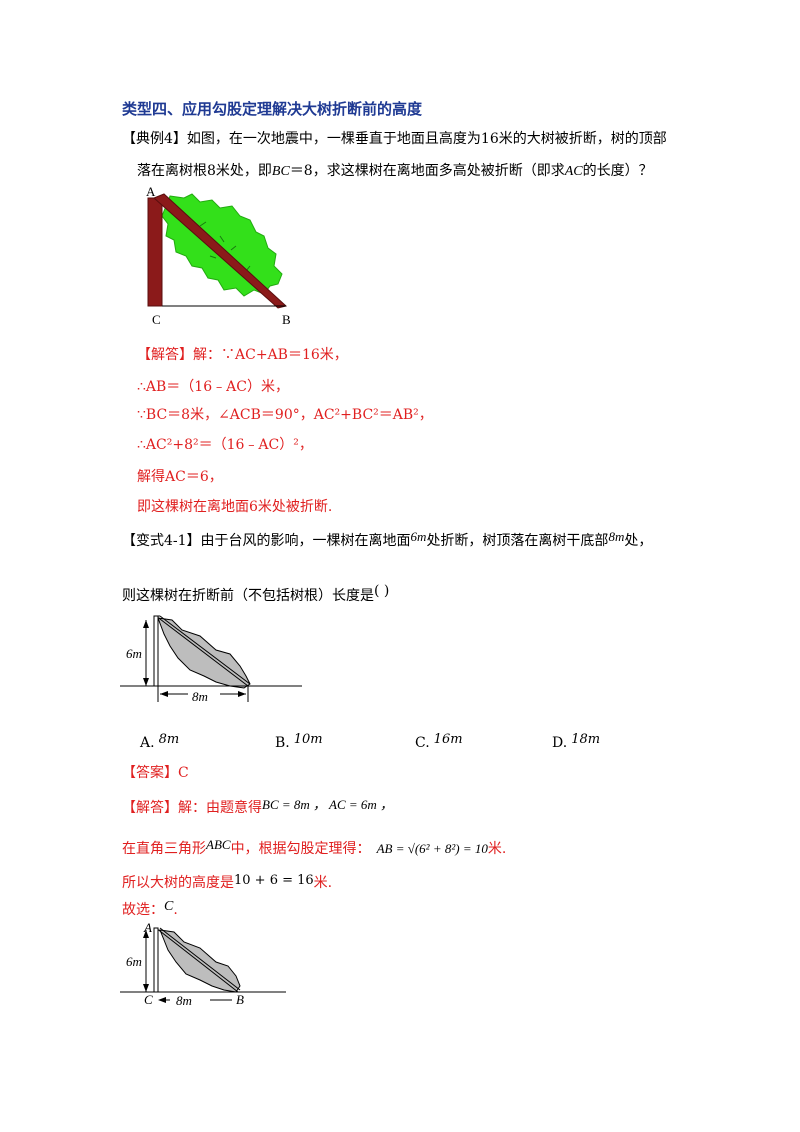  I want to click on variant41-solution2b: 中，根据勾股定理得：, so click(300, 849).